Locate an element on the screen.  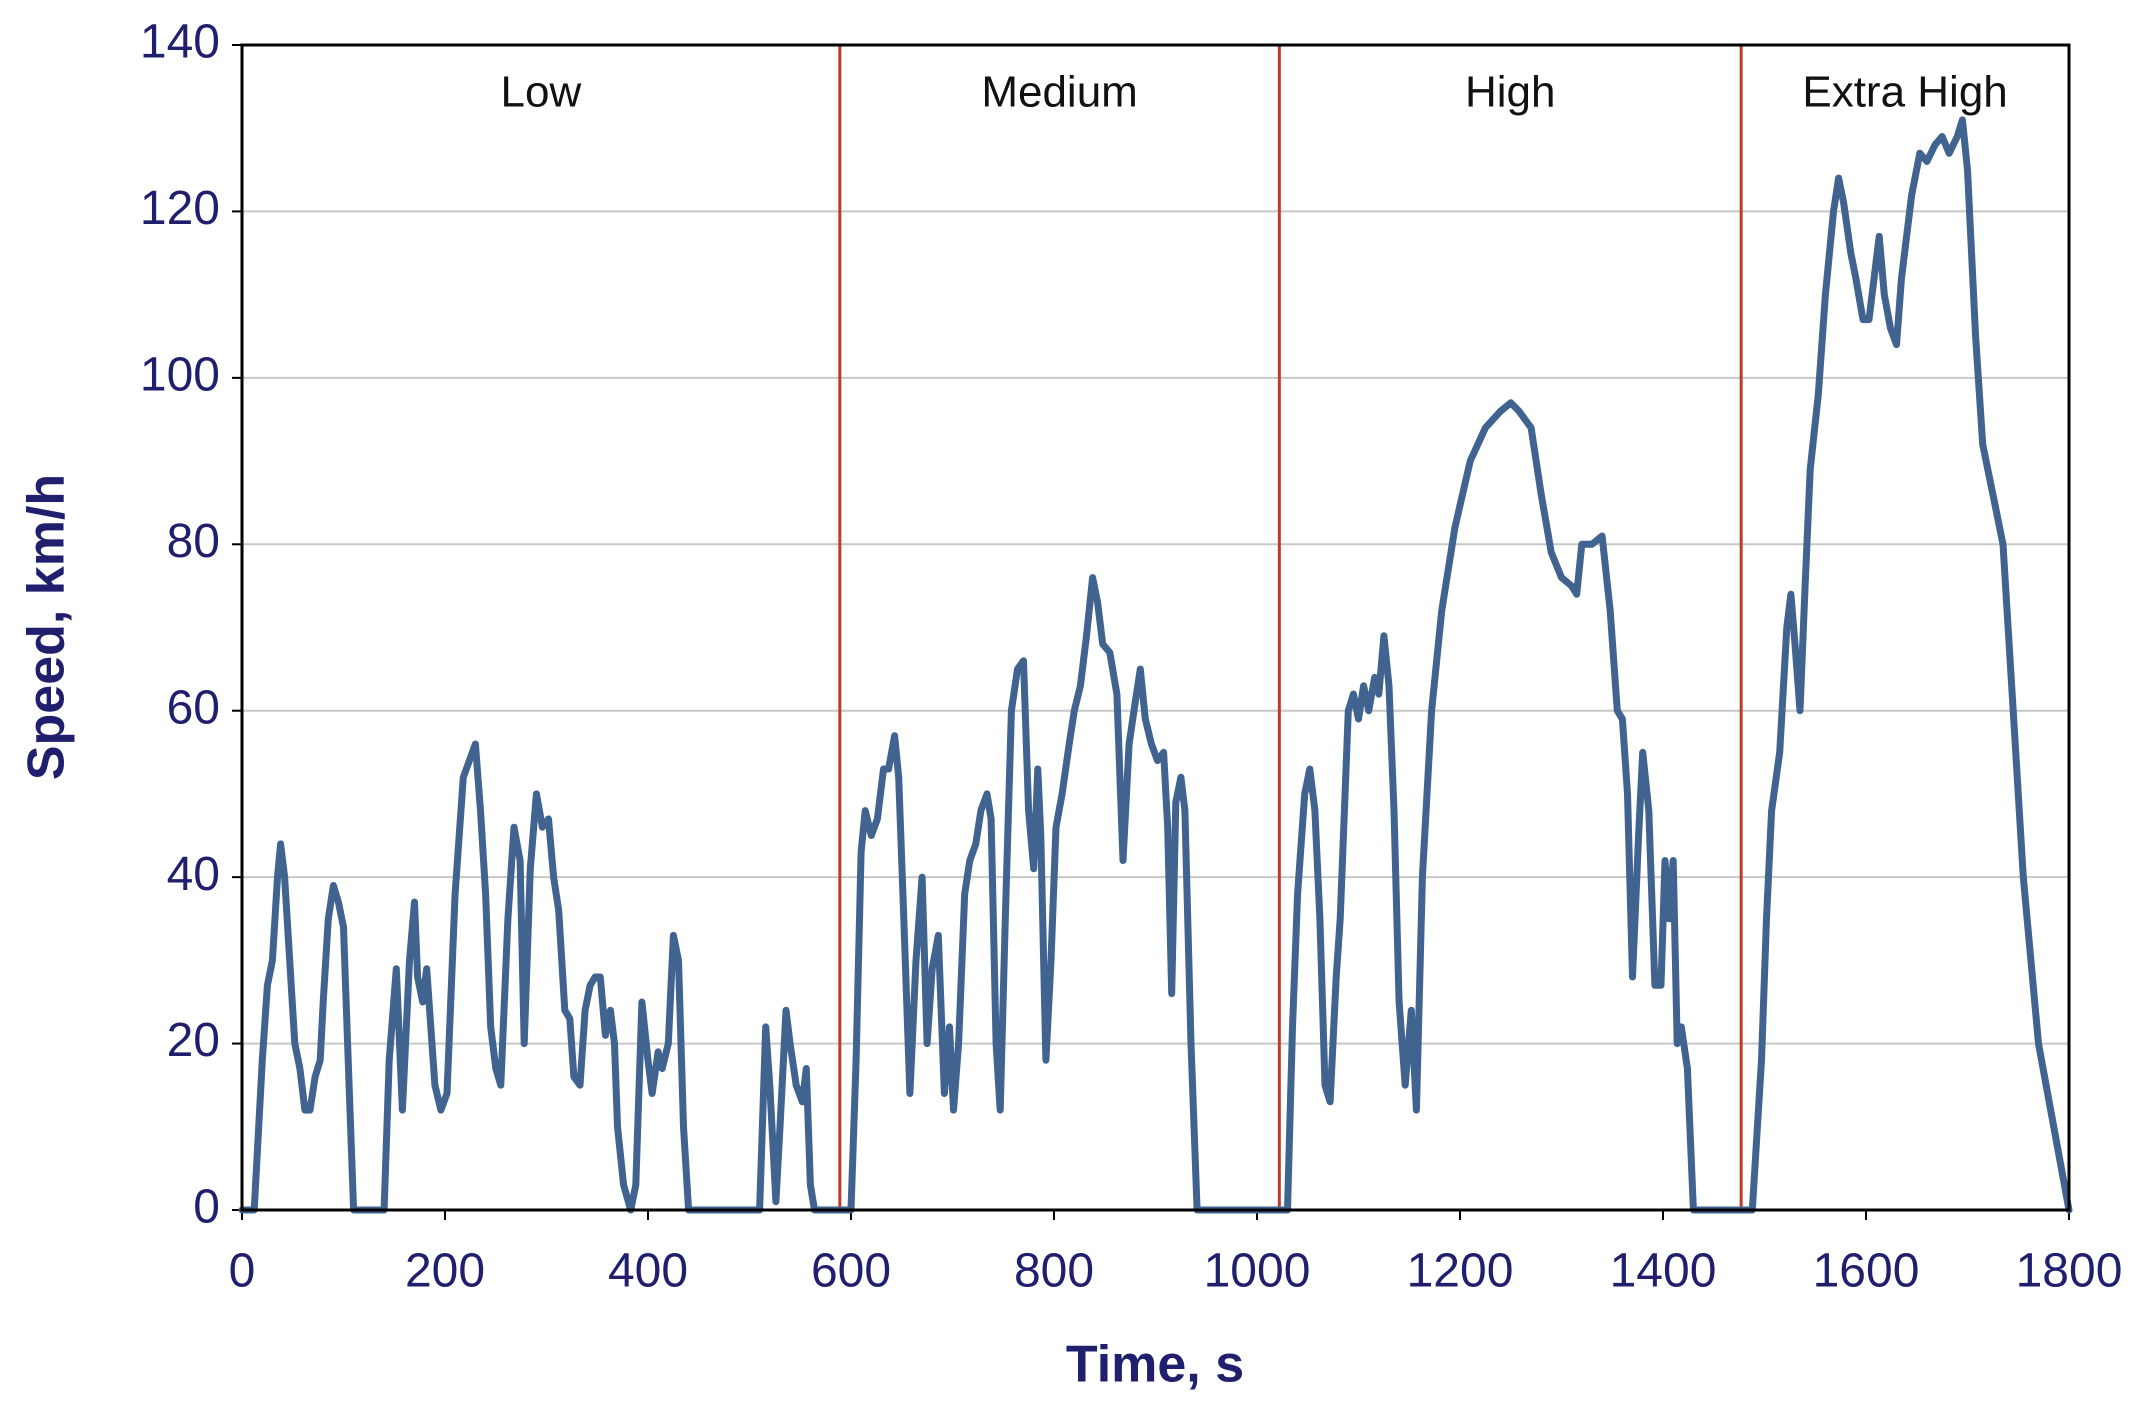
x-tick-label: 1400 is located at coordinates (1663, 1271).